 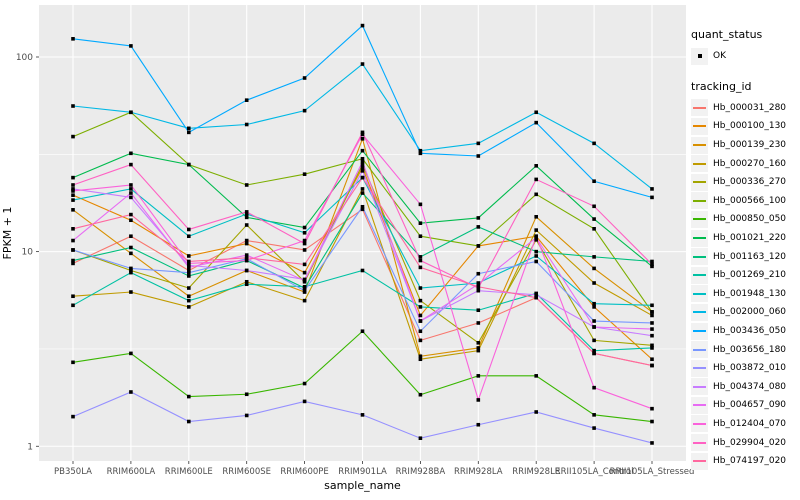 I want to click on svg-text: RRIM600PE, so click(x=304, y=472).